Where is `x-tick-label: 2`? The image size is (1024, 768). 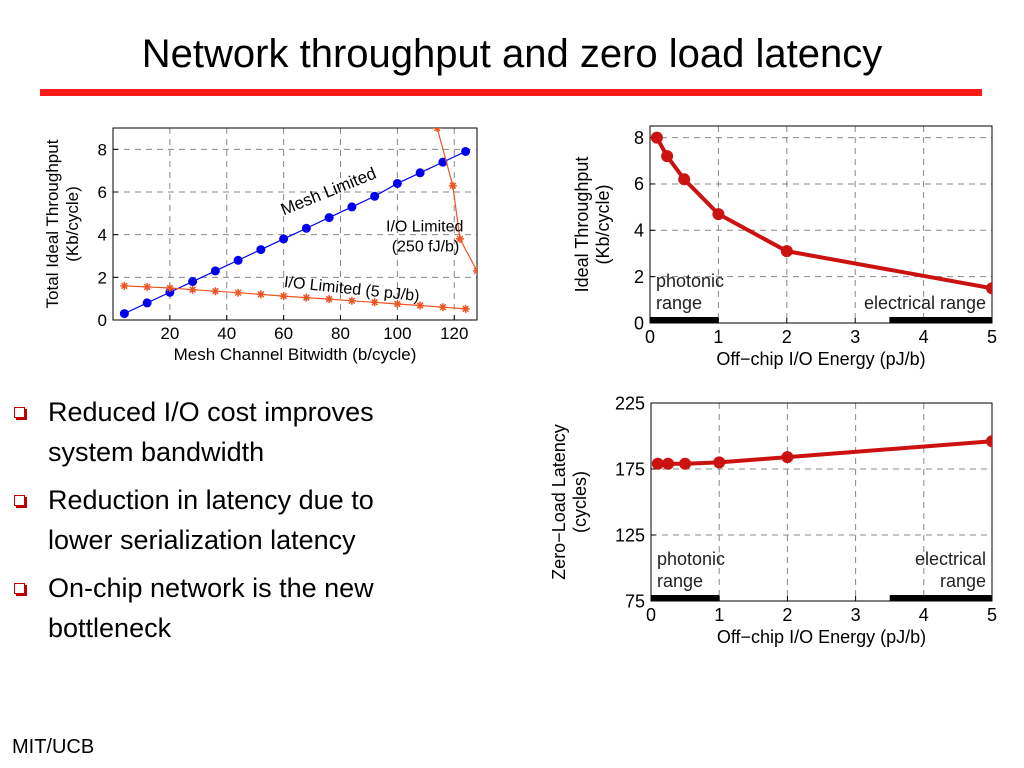
x-tick-label: 2 is located at coordinates (787, 615).